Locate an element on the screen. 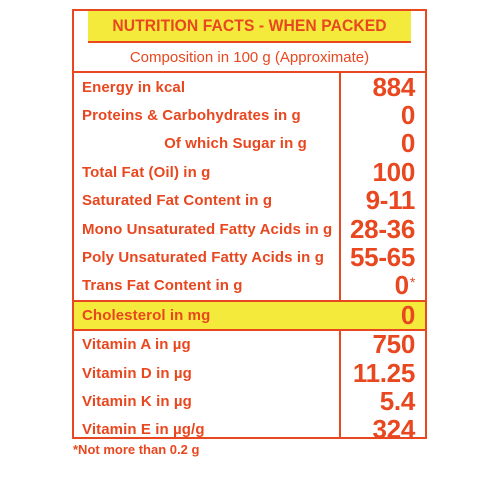 This screenshot has height=500, width=500. row-pufa: Poly Unsaturated Fatty Acids in g 55-65 is located at coordinates (249, 257).